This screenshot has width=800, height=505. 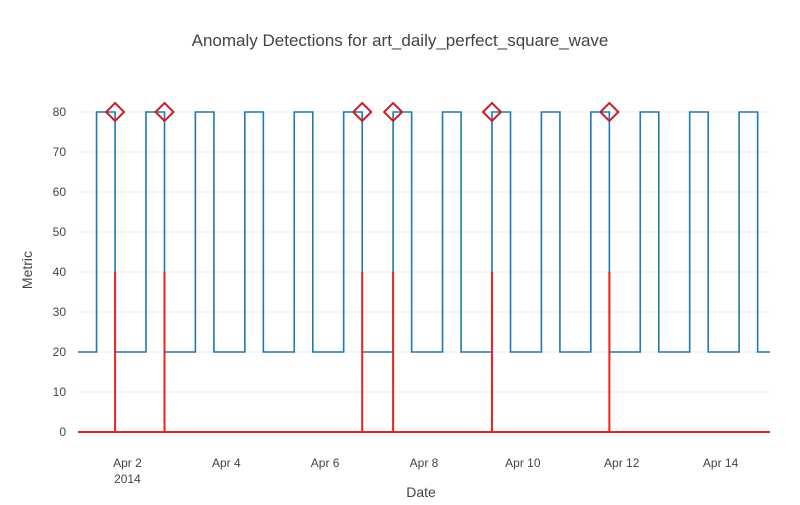 What do you see at coordinates (60, 392) in the screenshot?
I see `y-tick-label: 10` at bounding box center [60, 392].